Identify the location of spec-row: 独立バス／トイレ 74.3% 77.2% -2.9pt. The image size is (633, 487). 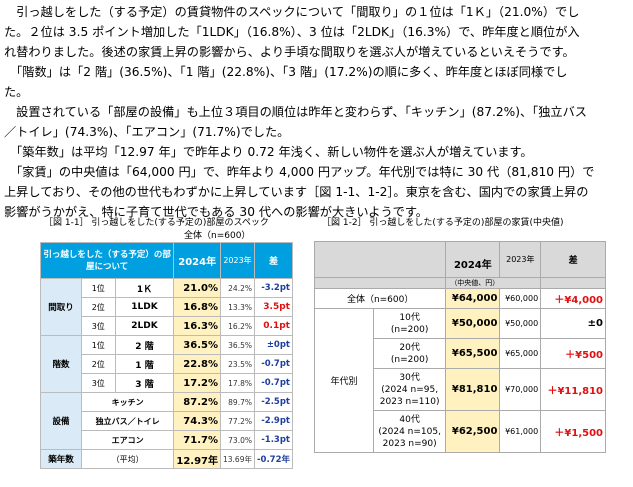
(167, 421).